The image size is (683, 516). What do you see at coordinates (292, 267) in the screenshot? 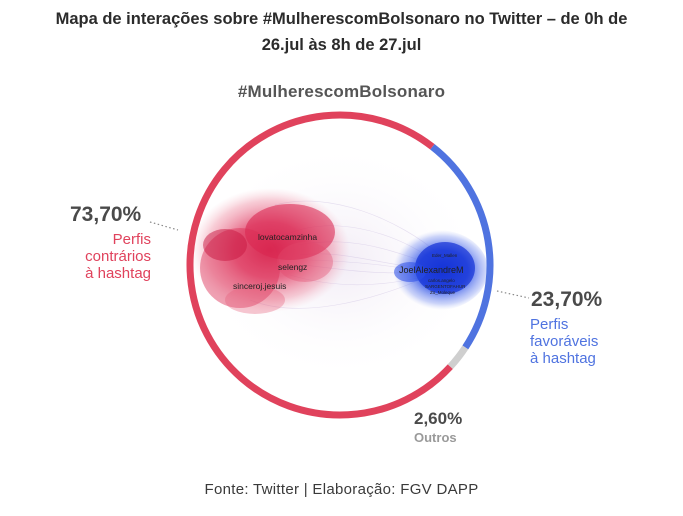
I see `node-label-red-2: selengz` at bounding box center [292, 267].